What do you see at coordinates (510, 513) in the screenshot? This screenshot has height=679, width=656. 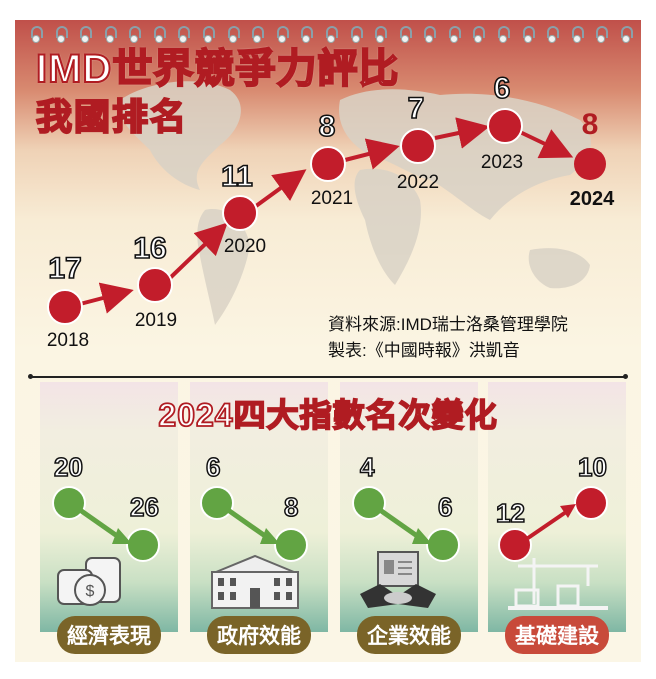 I see `rank-from: 12` at bounding box center [510, 513].